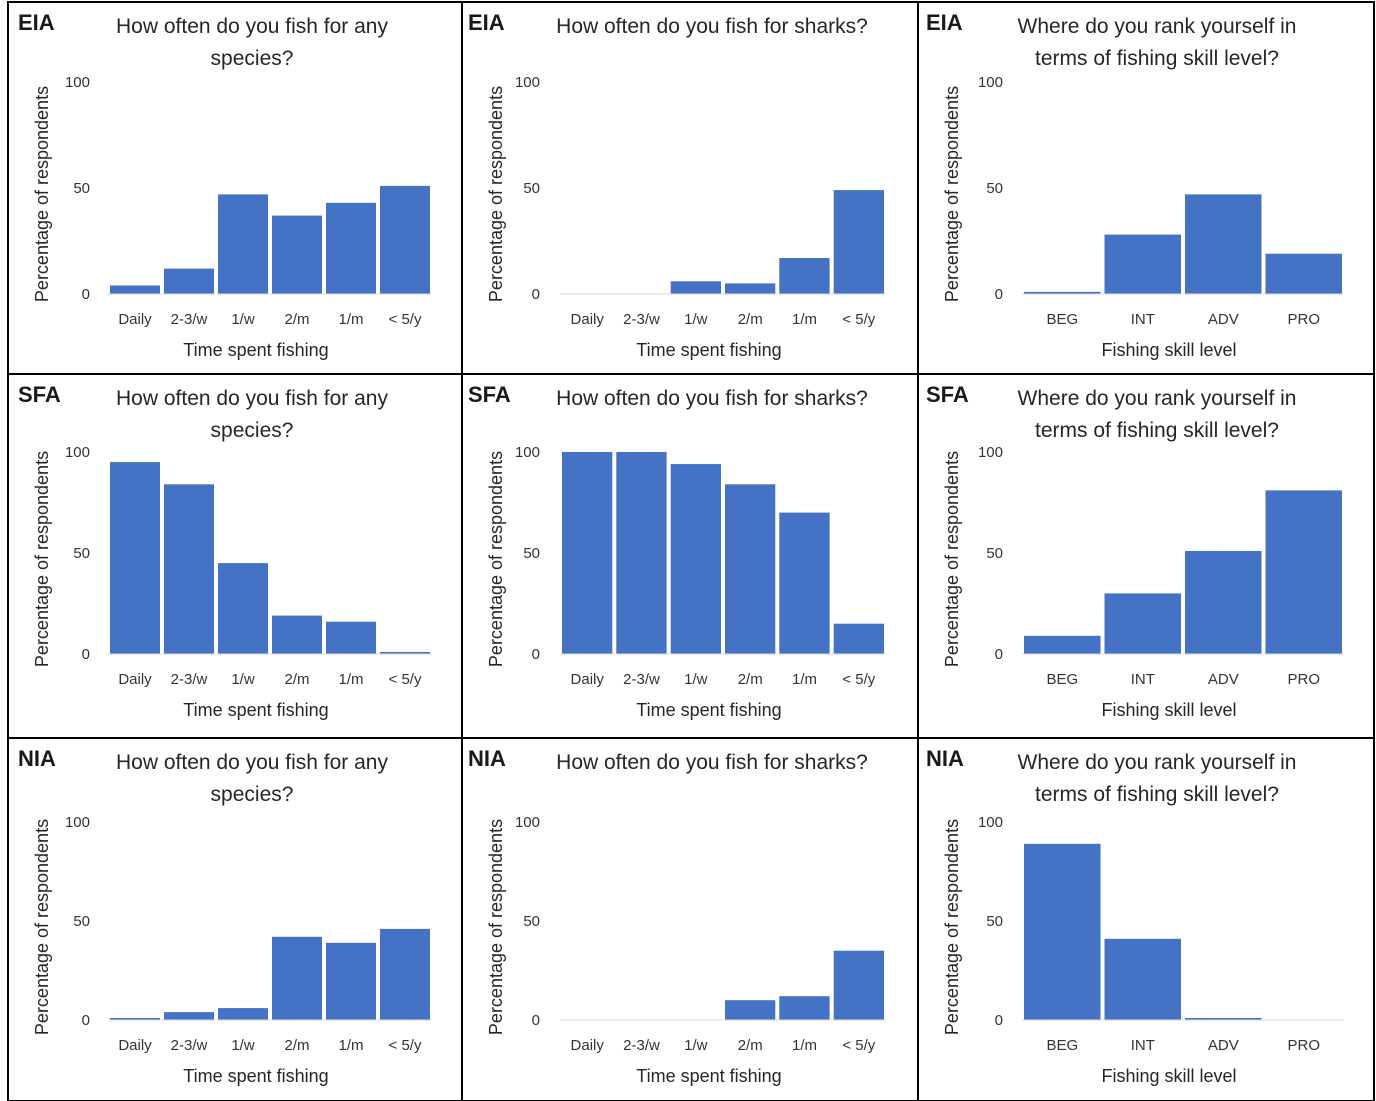 Image resolution: width=1376 pixels, height=1101 pixels. I want to click on x-tick-label: 1/w, so click(243, 1045).